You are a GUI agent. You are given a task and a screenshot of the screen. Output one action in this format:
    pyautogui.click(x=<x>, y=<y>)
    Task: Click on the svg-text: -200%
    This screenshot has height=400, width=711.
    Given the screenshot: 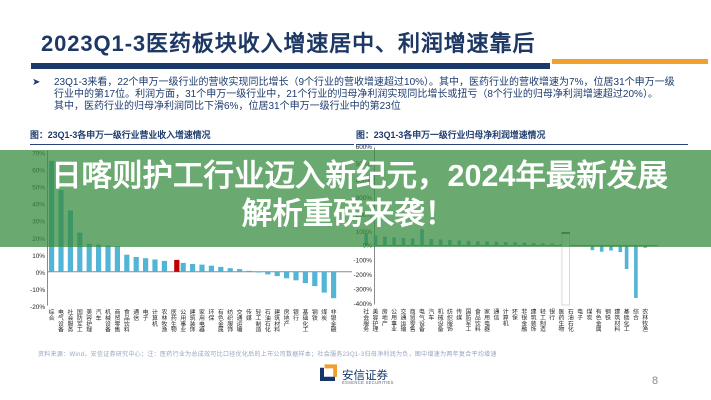 What is the action you would take?
    pyautogui.click(x=363, y=275)
    